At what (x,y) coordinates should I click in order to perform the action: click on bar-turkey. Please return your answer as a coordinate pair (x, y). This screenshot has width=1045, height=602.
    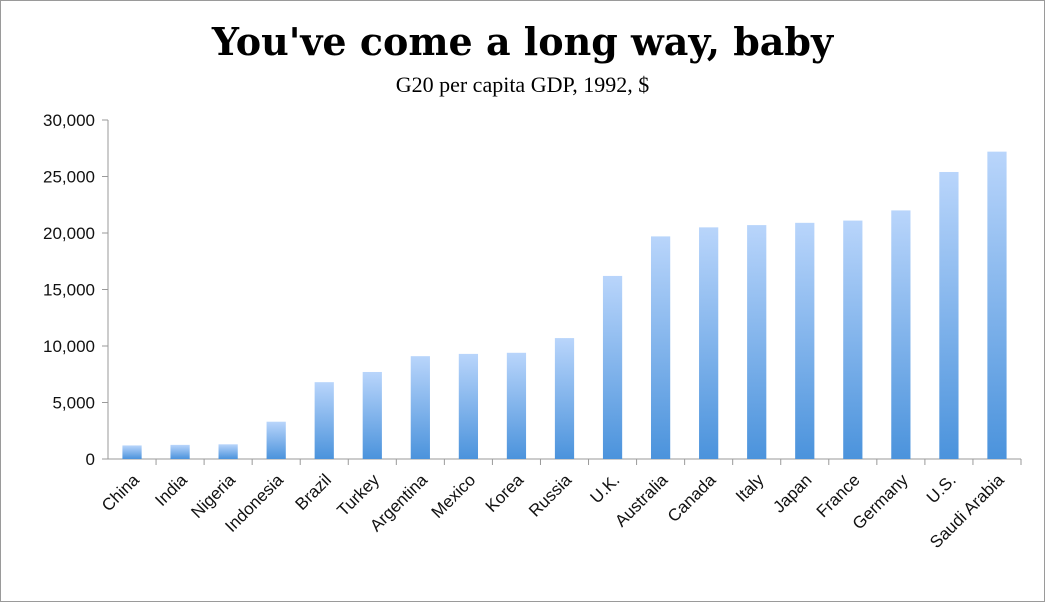
    Looking at the image, I should click on (372, 415).